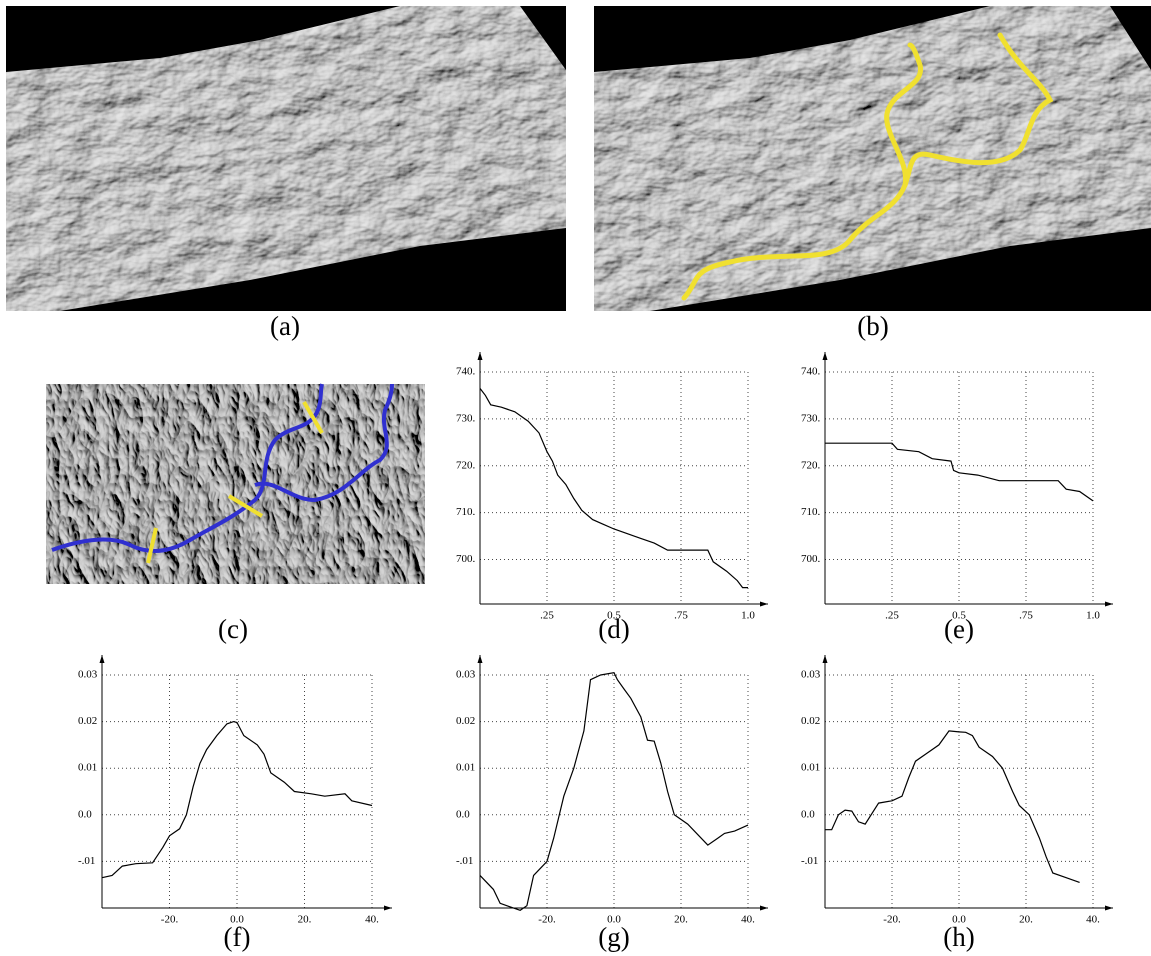  Describe the element at coordinates (285, 326) in the screenshot. I see `caption: (a)` at that location.